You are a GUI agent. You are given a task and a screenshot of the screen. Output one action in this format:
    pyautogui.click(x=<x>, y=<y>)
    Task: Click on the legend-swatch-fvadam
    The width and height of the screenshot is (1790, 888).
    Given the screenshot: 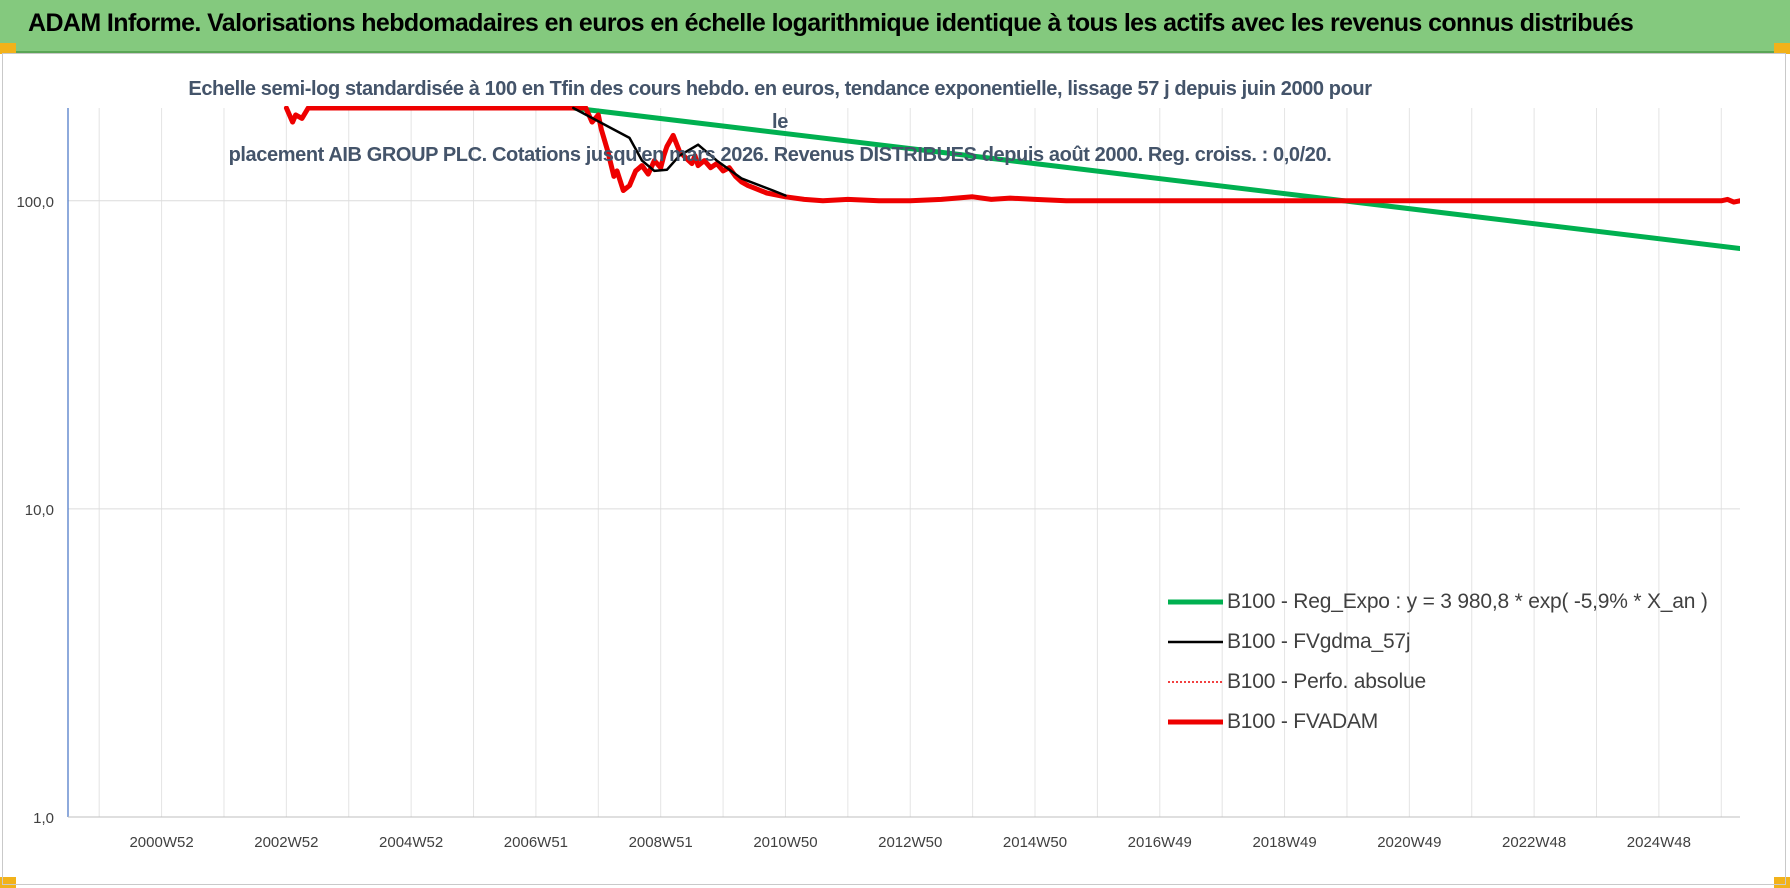 What is the action you would take?
    pyautogui.click(x=1195, y=722)
    